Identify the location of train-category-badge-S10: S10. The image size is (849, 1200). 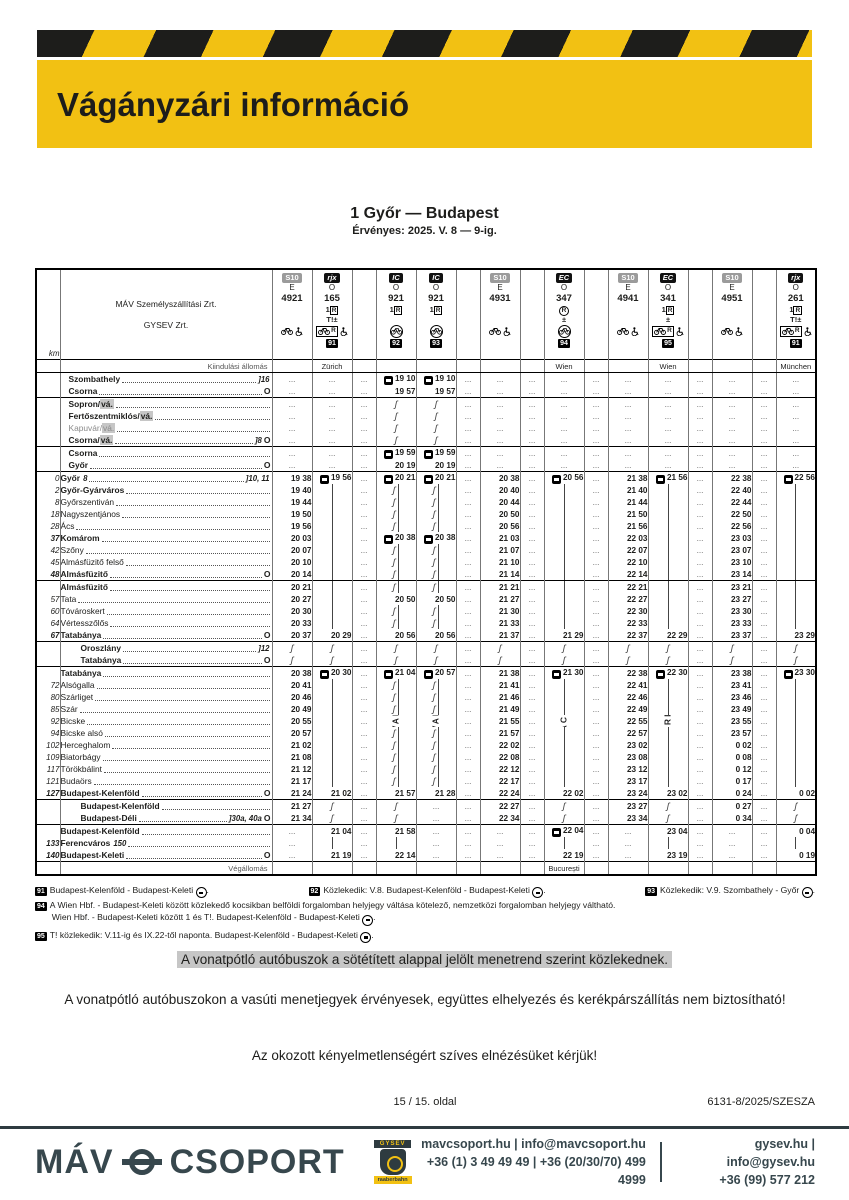
(732, 278).